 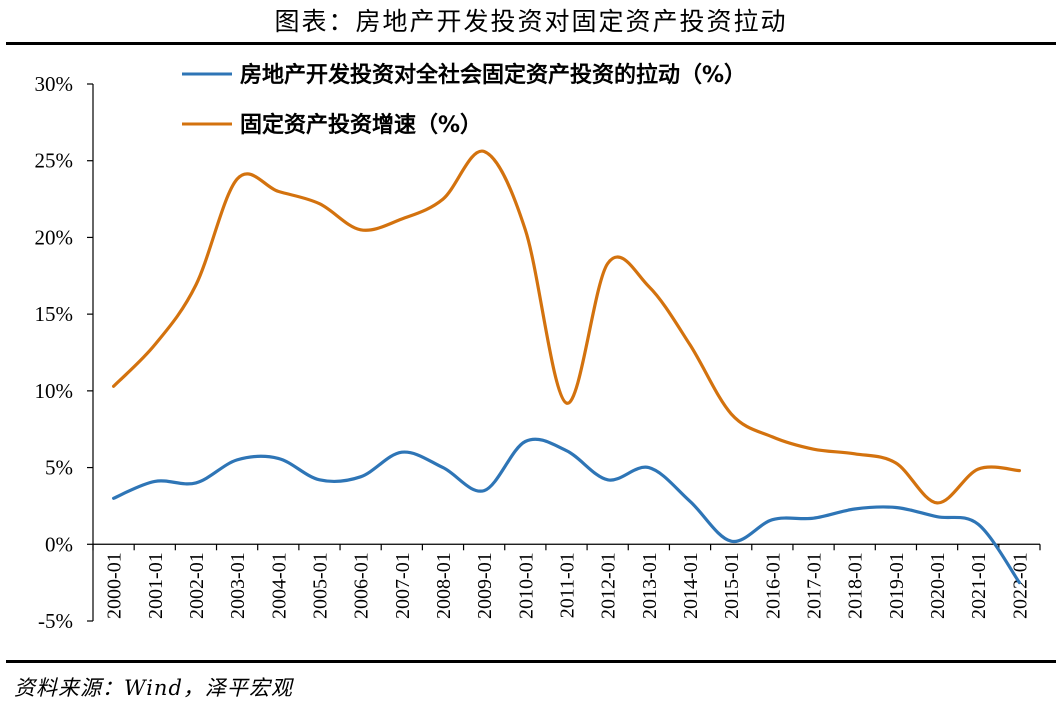 I want to click on legend-label-series-2: 固定资产投资增速（%）, so click(x=361, y=125).